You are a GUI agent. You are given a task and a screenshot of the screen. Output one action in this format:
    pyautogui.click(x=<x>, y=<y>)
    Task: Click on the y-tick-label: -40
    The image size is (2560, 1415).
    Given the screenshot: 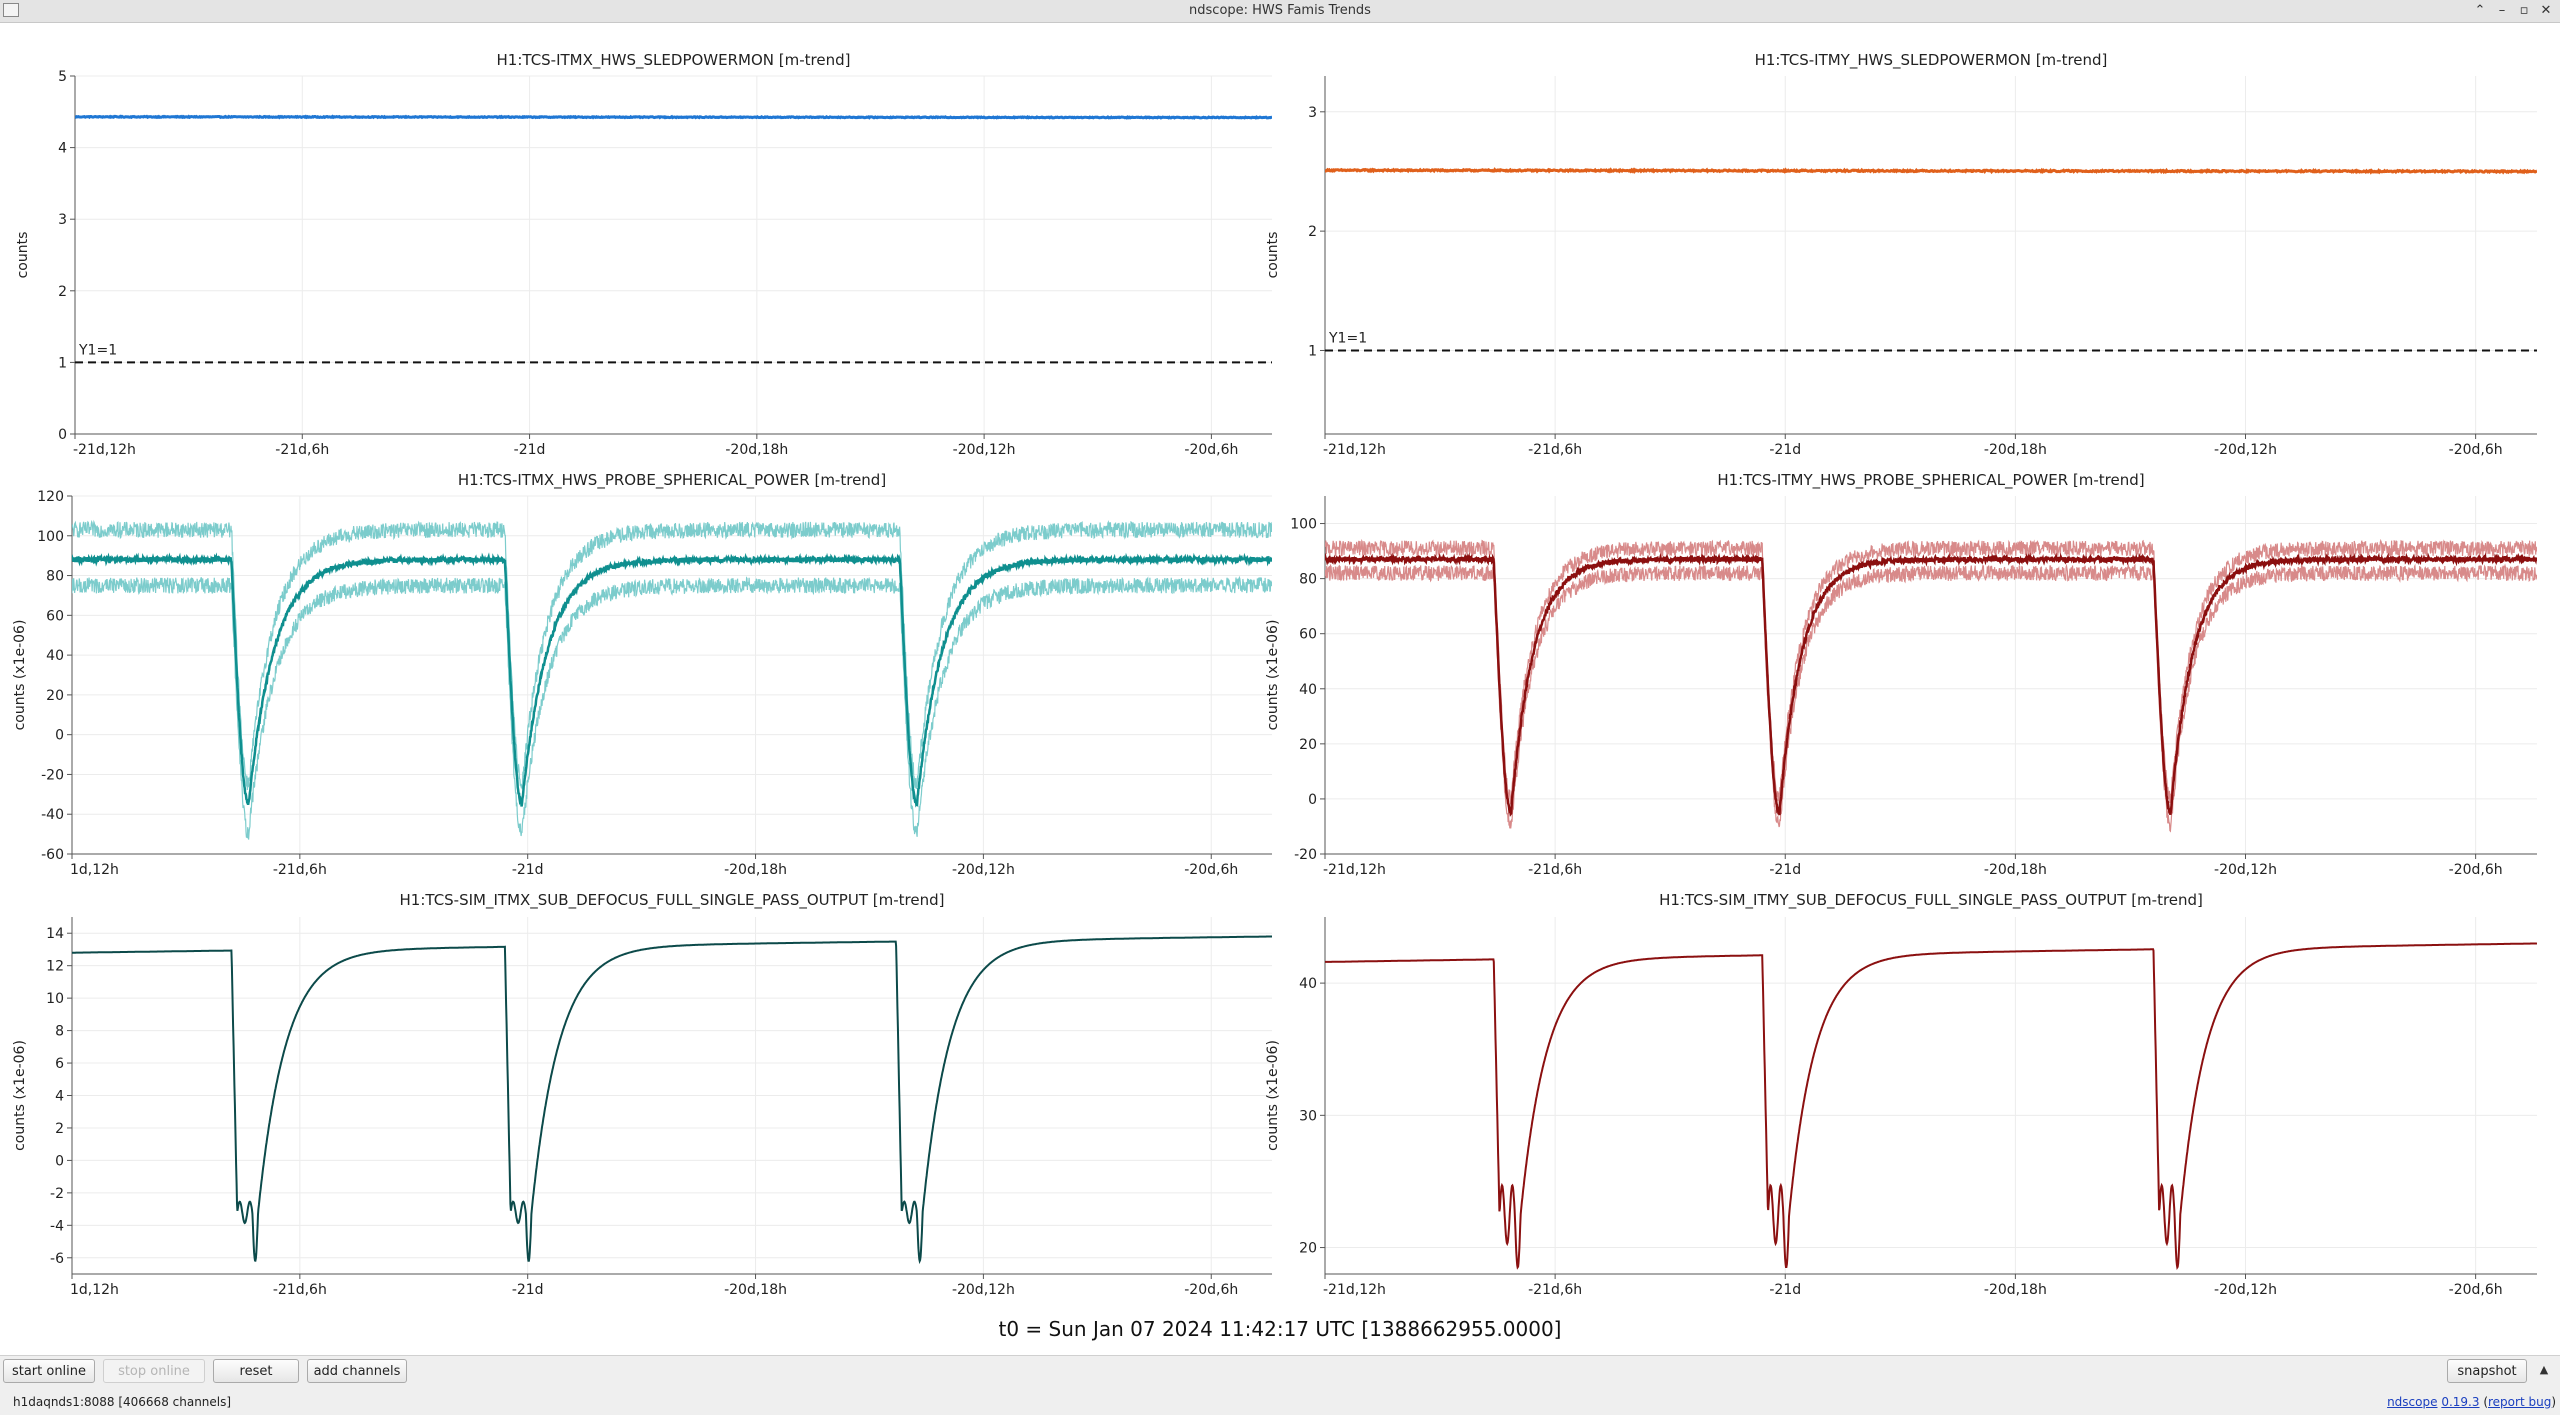 What is the action you would take?
    pyautogui.click(x=52, y=815)
    